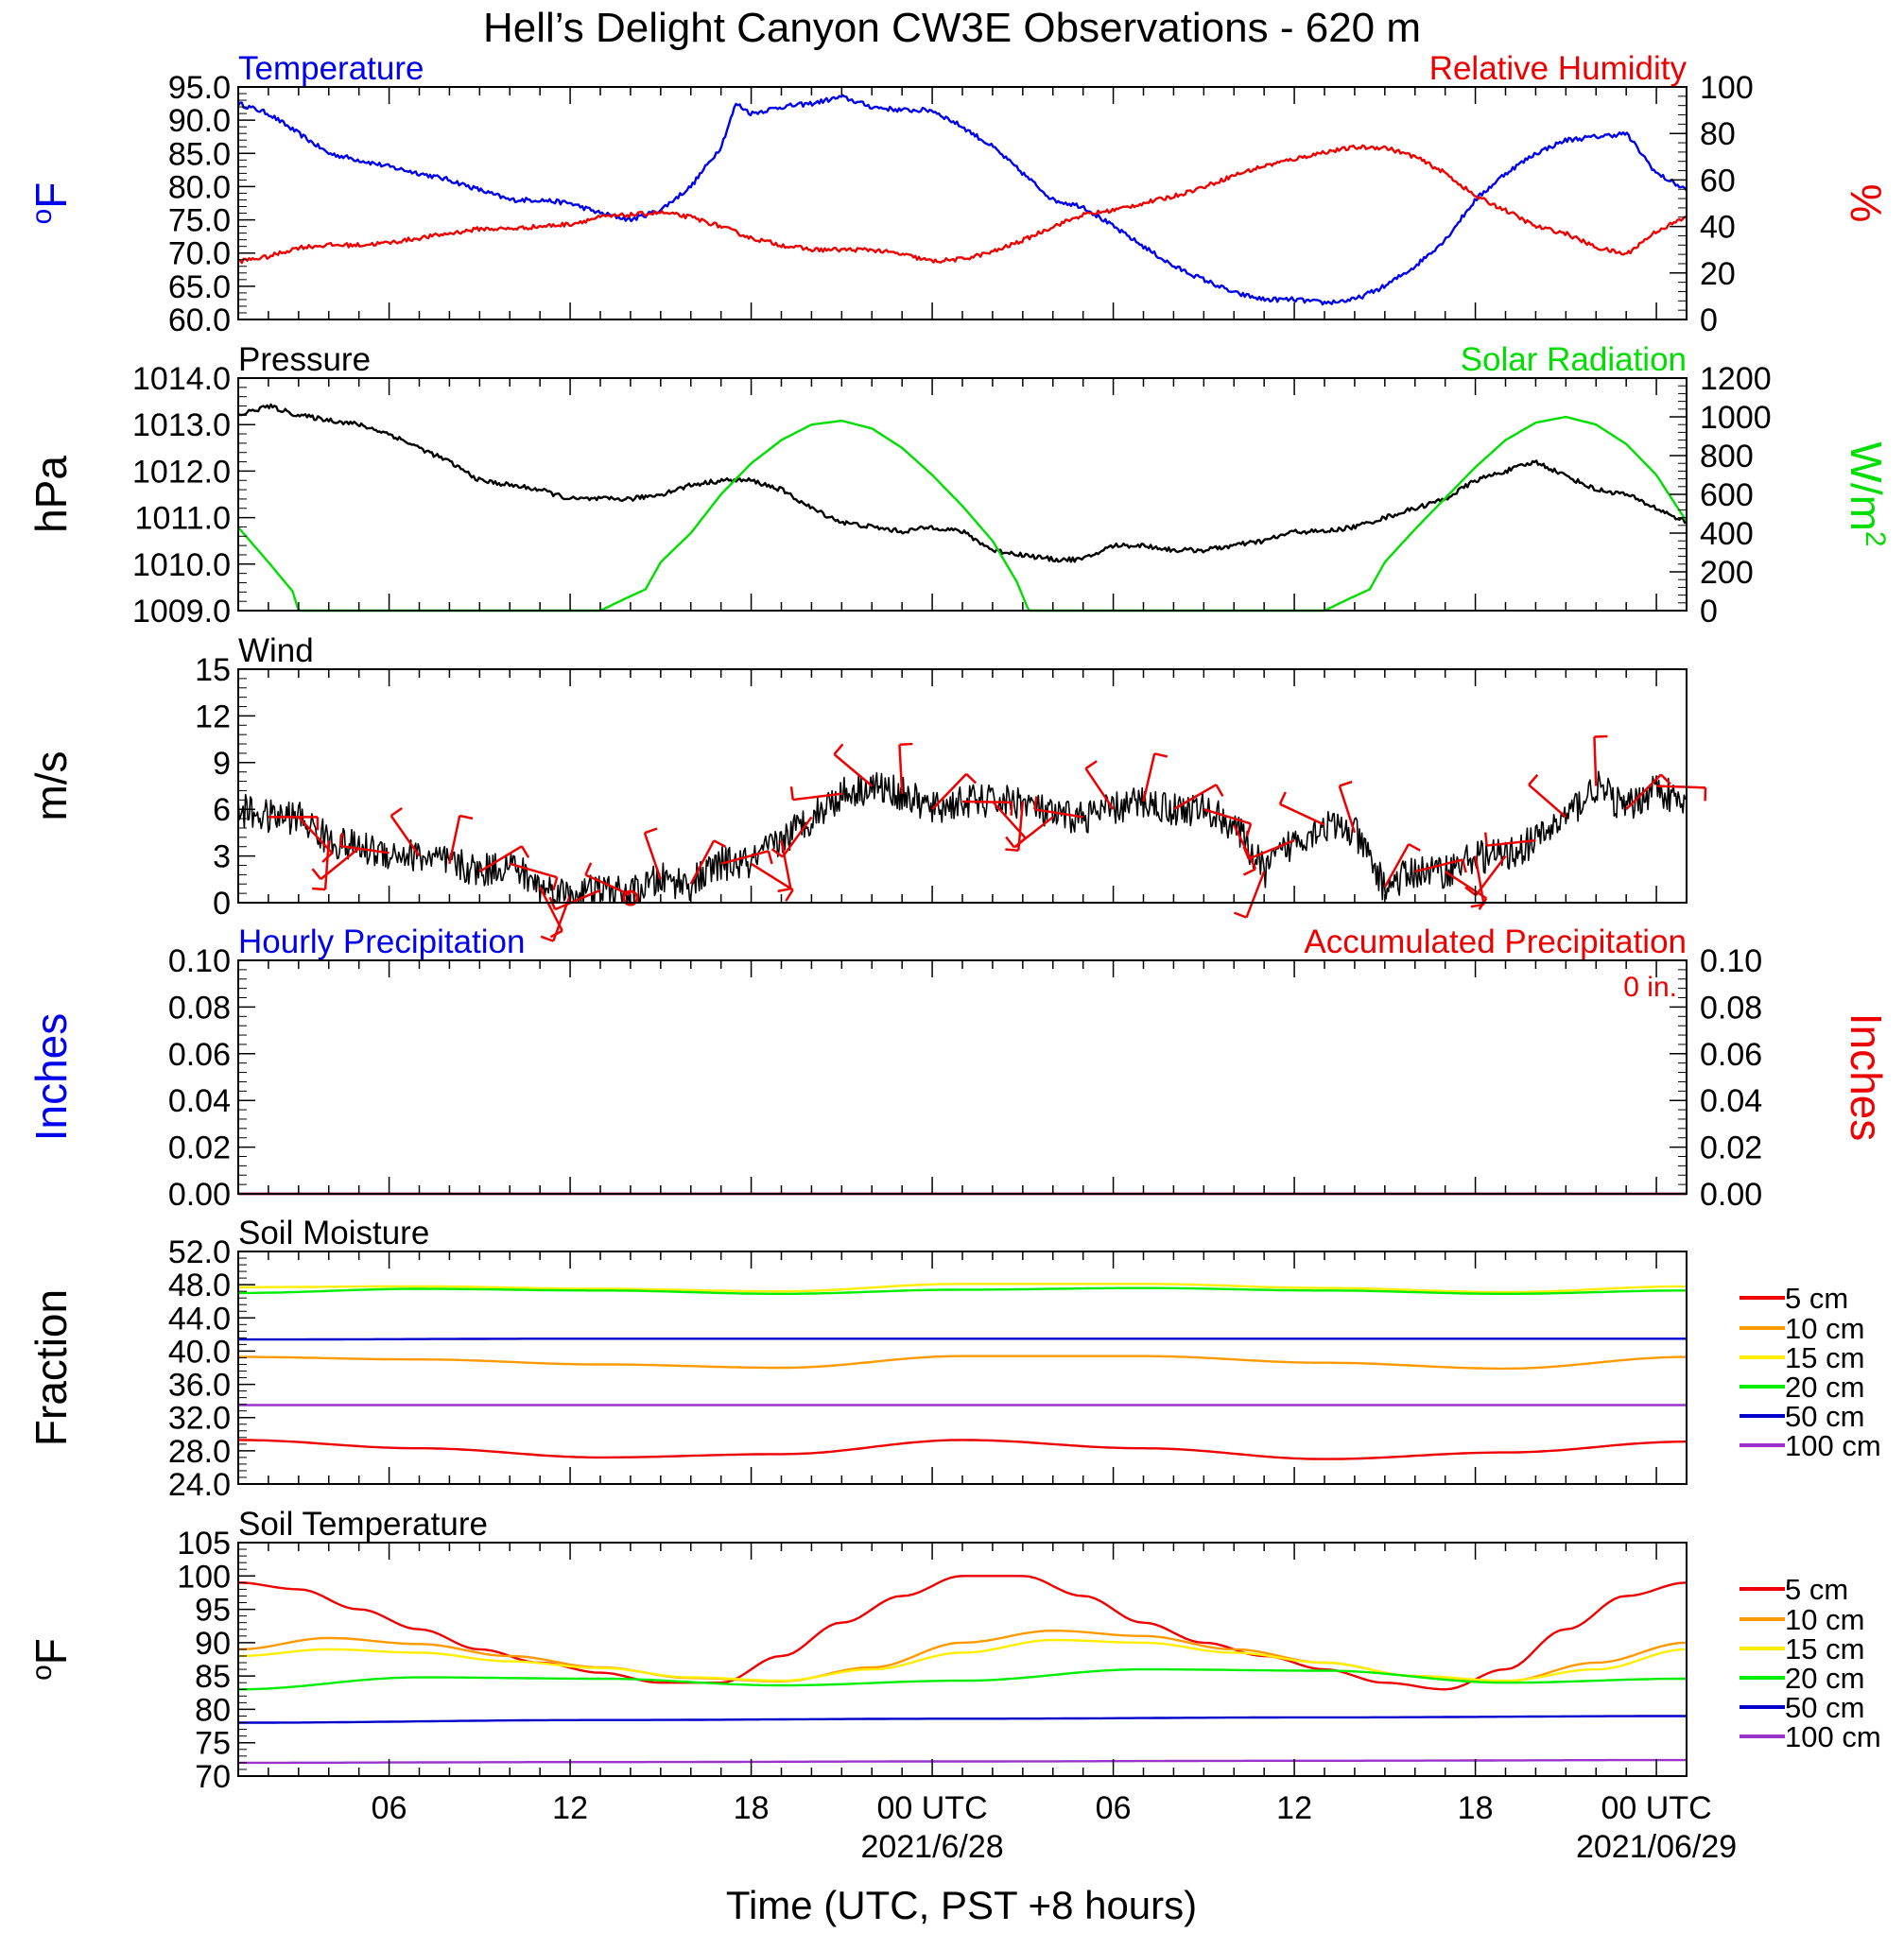 The image size is (1904, 1950). Describe the element at coordinates (1294, 1808) in the screenshot. I see `x-tick-label: 12` at that location.